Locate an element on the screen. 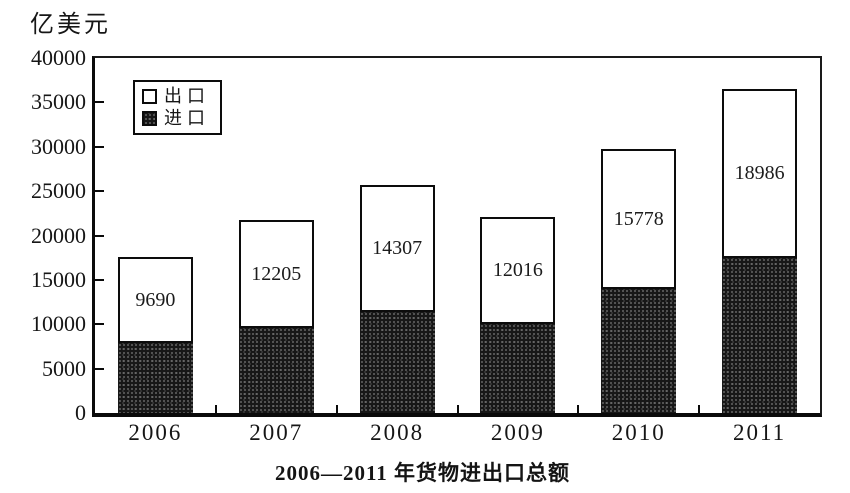 The image size is (850, 493). y-axis-tick-label: 20000 is located at coordinates (58, 235).